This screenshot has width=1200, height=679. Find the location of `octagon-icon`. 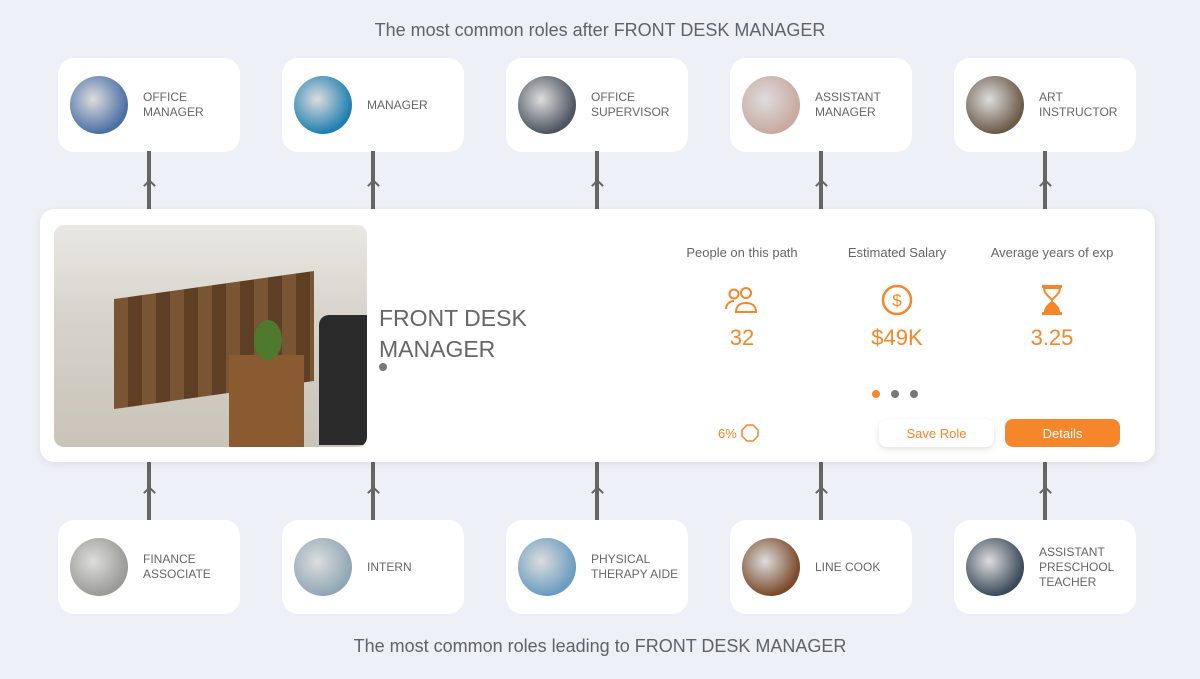

octagon-icon is located at coordinates (750, 433).